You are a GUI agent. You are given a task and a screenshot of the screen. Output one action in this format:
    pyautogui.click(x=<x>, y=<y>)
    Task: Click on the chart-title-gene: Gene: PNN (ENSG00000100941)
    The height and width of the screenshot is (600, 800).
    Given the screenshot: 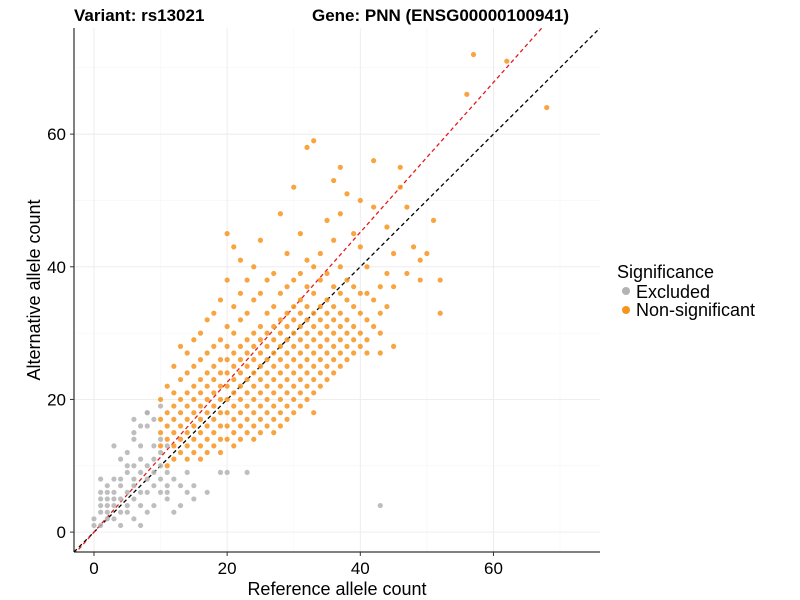 What is the action you would take?
    pyautogui.click(x=440, y=15)
    